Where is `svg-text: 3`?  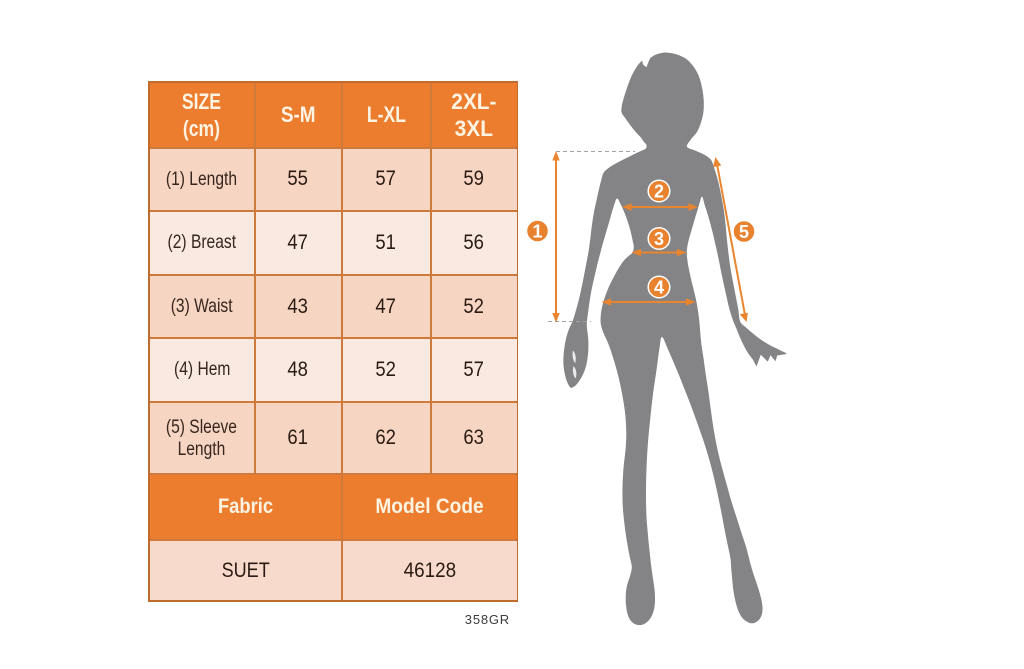 svg-text: 3 is located at coordinates (659, 239).